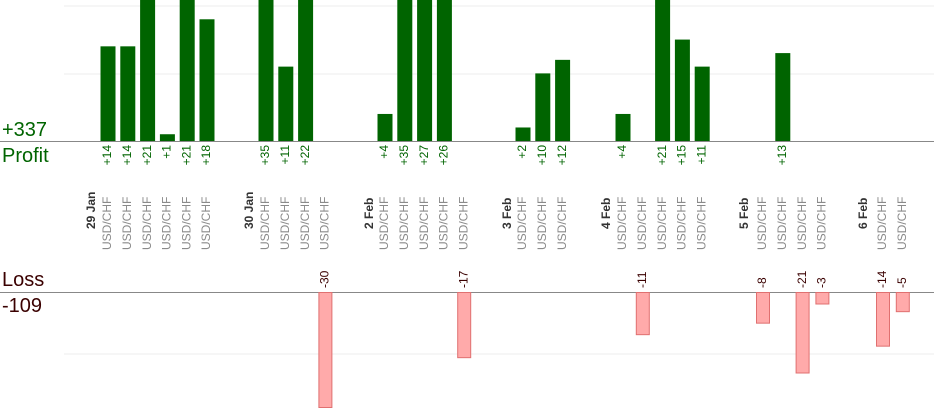 The height and width of the screenshot is (420, 934). I want to click on profit-value-label: +22, so click(305, 155).